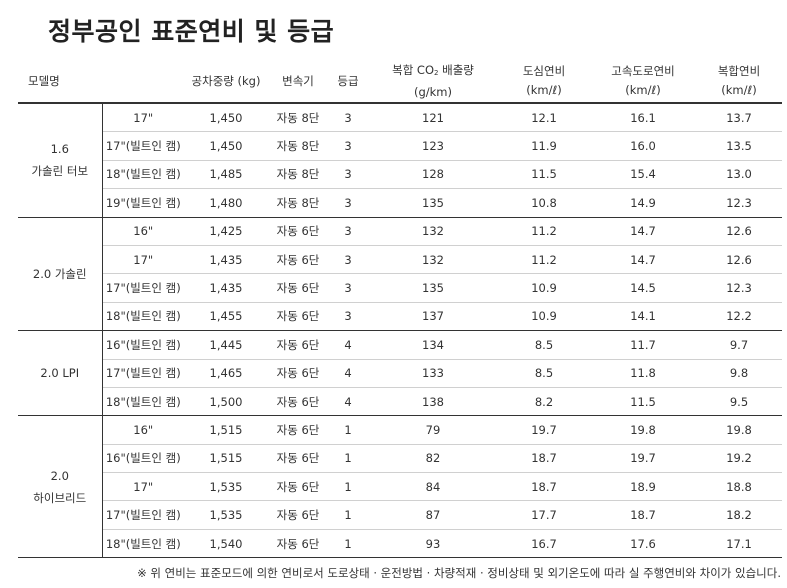 The image size is (787, 588). Describe the element at coordinates (739, 317) in the screenshot. I see `cell-combined: 12.2` at that location.